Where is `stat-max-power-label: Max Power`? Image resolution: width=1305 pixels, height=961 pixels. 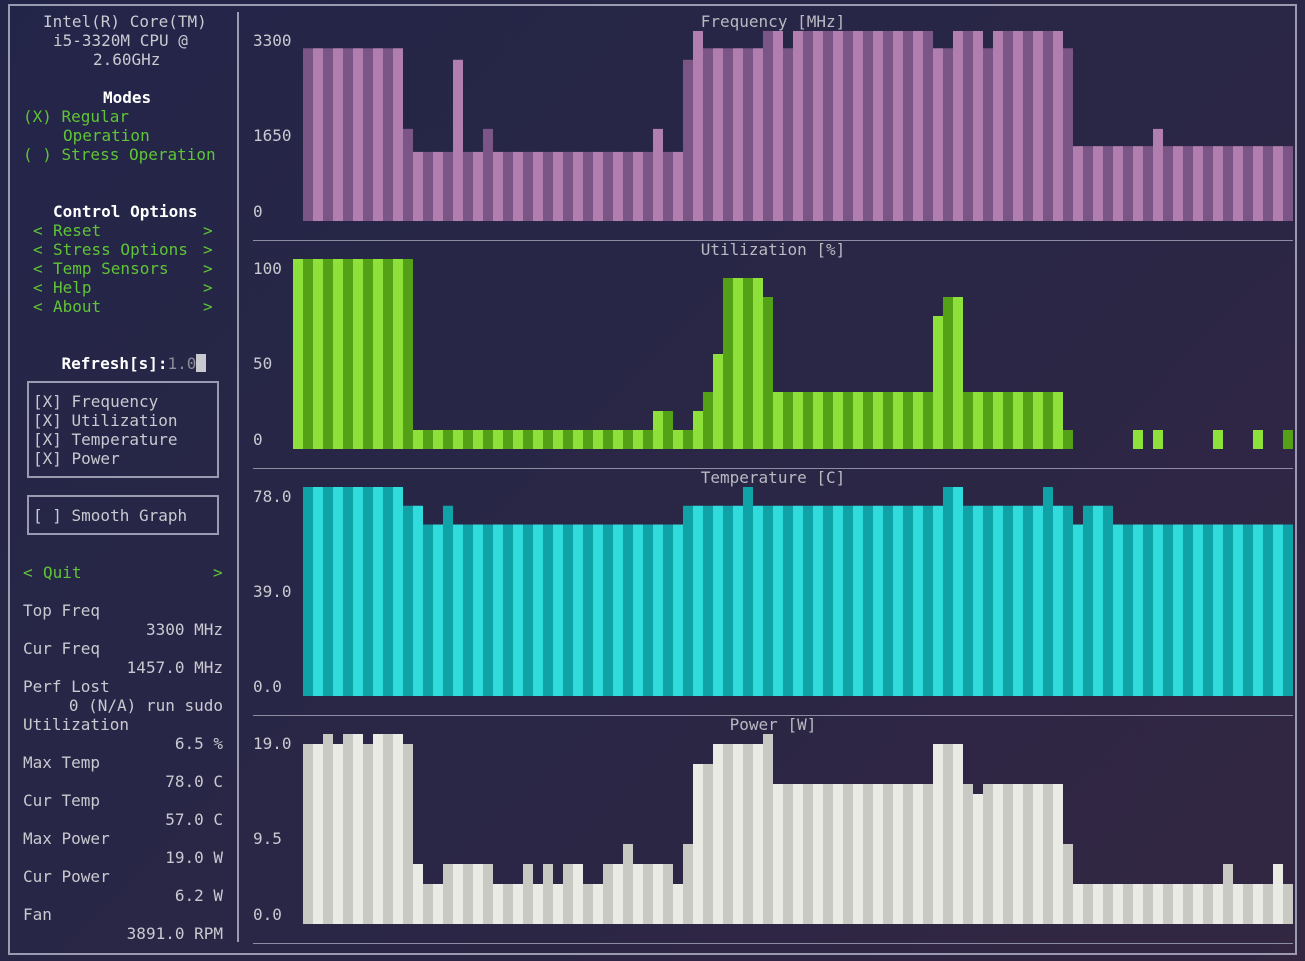
stat-max-power-label: Max Power is located at coordinates (66, 838).